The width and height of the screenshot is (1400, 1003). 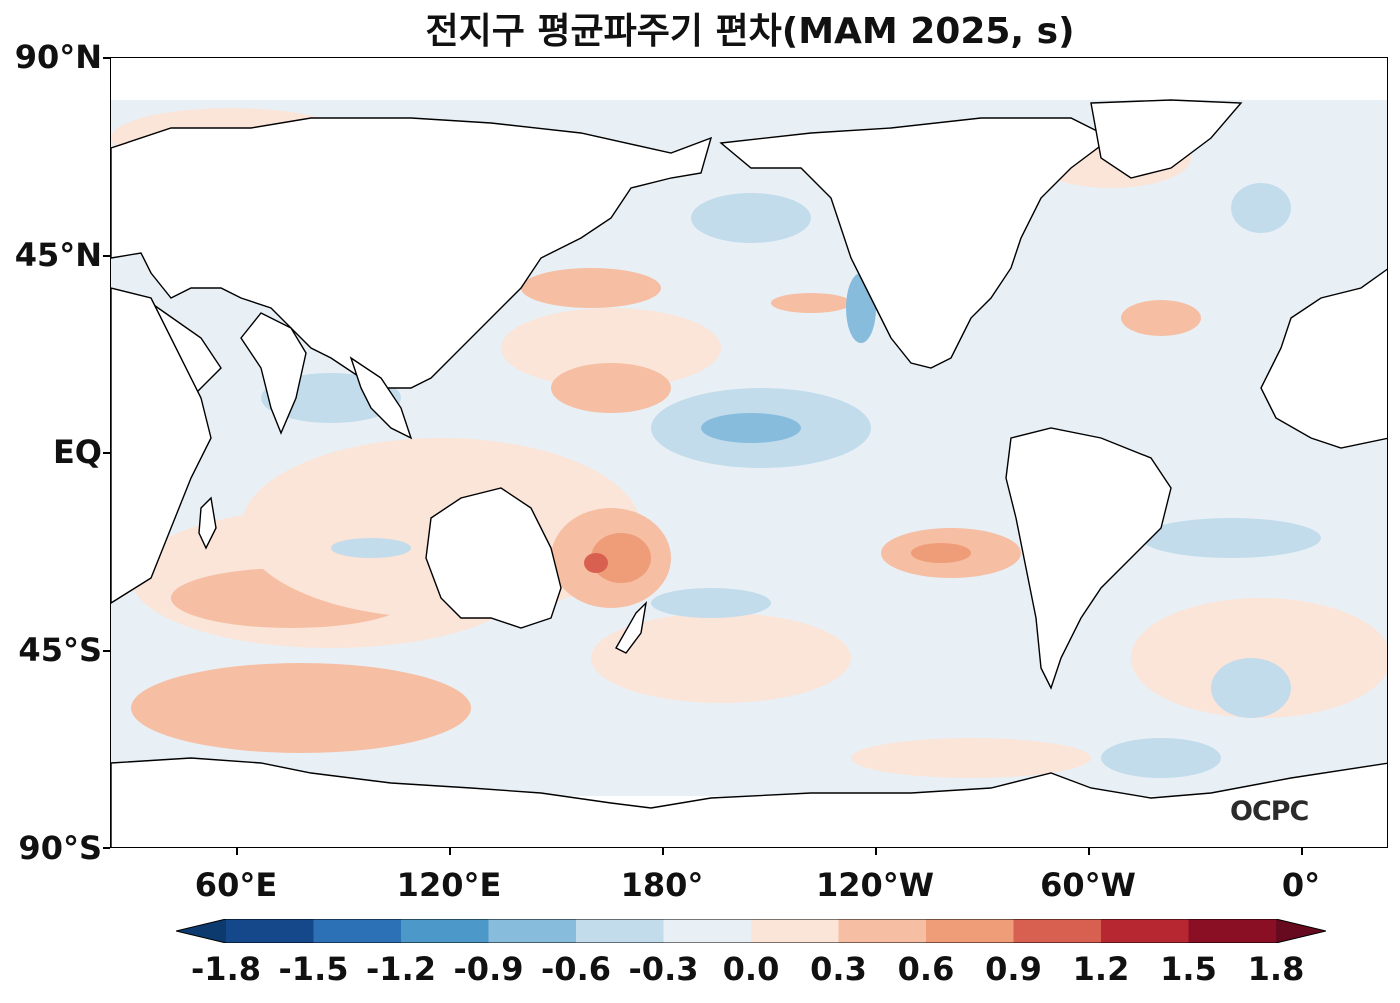 What do you see at coordinates (201, 931) in the screenshot?
I see `colorbar-extend-low` at bounding box center [201, 931].